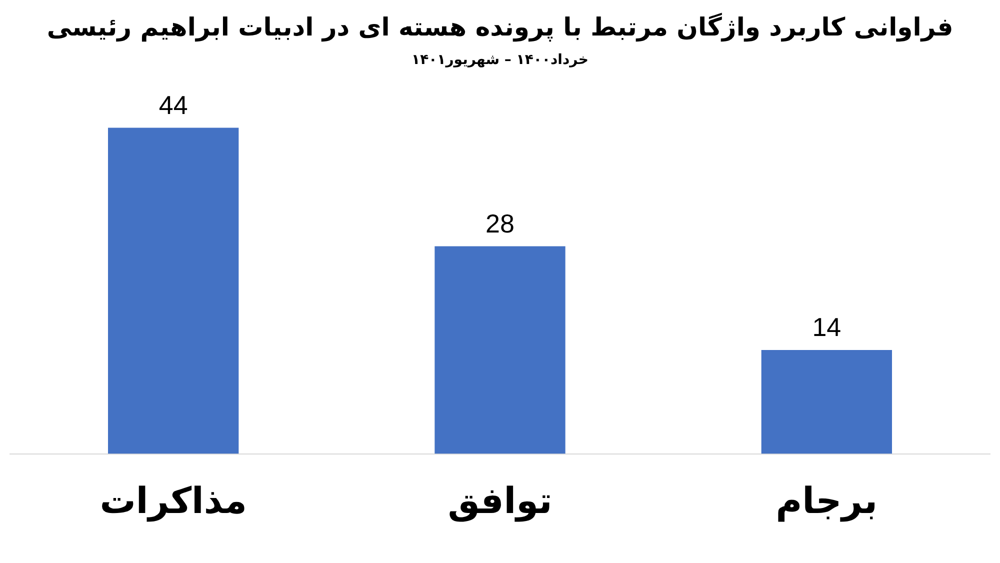 This screenshot has width=1000, height=563. I want to click on chart-subtitle: خرداد۱۴۰۰ – شهریور۱۴۰۱, so click(500, 60).